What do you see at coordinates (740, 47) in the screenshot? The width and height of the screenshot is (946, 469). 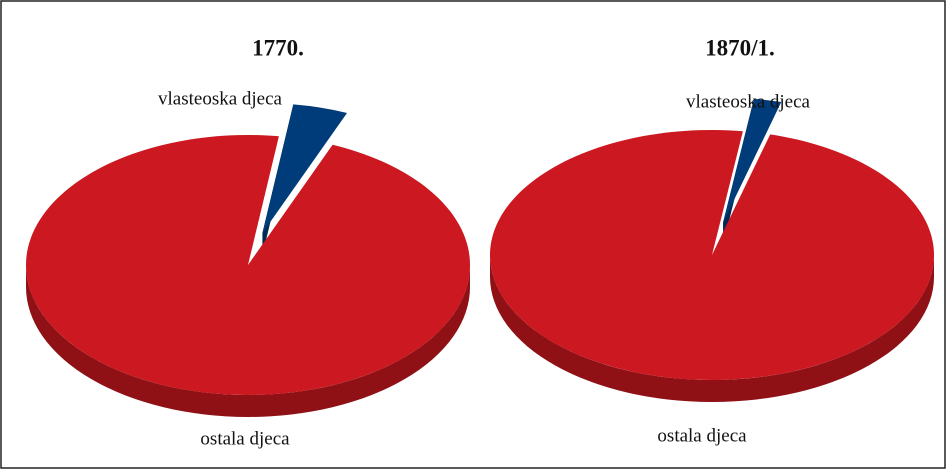 I see `chart-title: 1870/1.` at bounding box center [740, 47].